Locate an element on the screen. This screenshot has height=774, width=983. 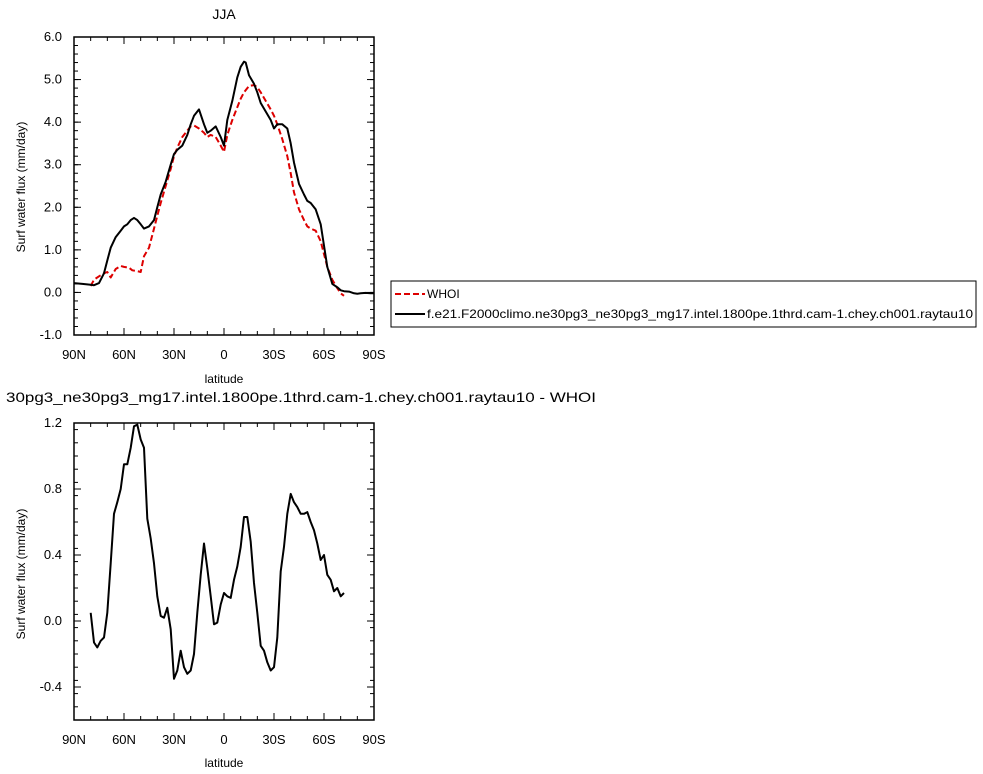
y-tick-label: 2.0 is located at coordinates (53, 206).